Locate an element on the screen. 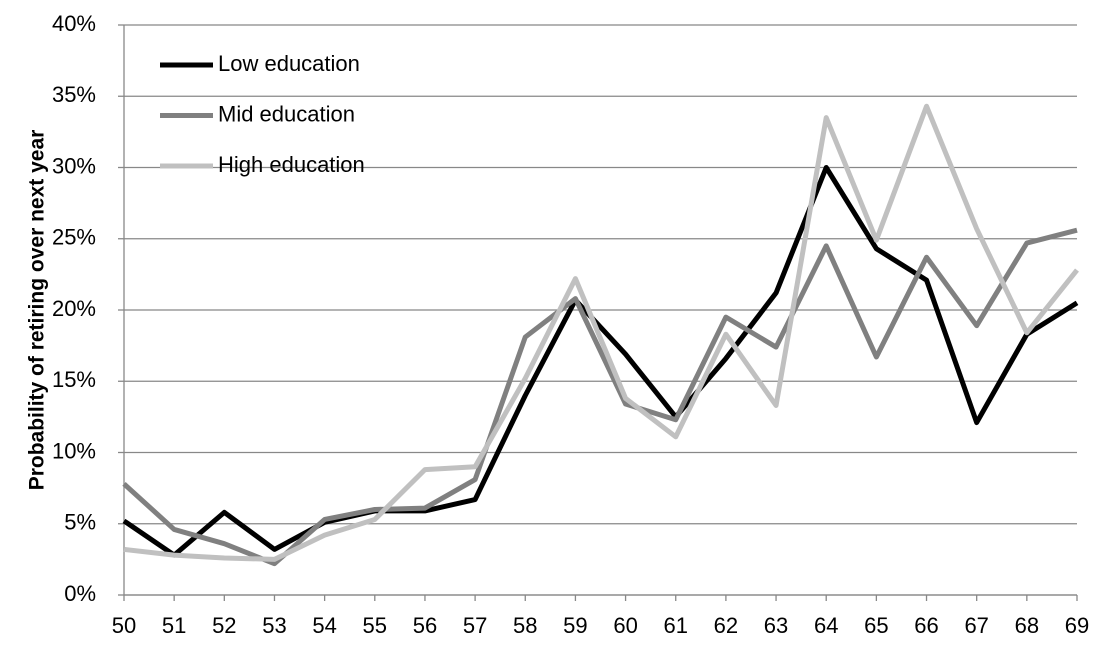  legend-label: High education is located at coordinates (291, 164).